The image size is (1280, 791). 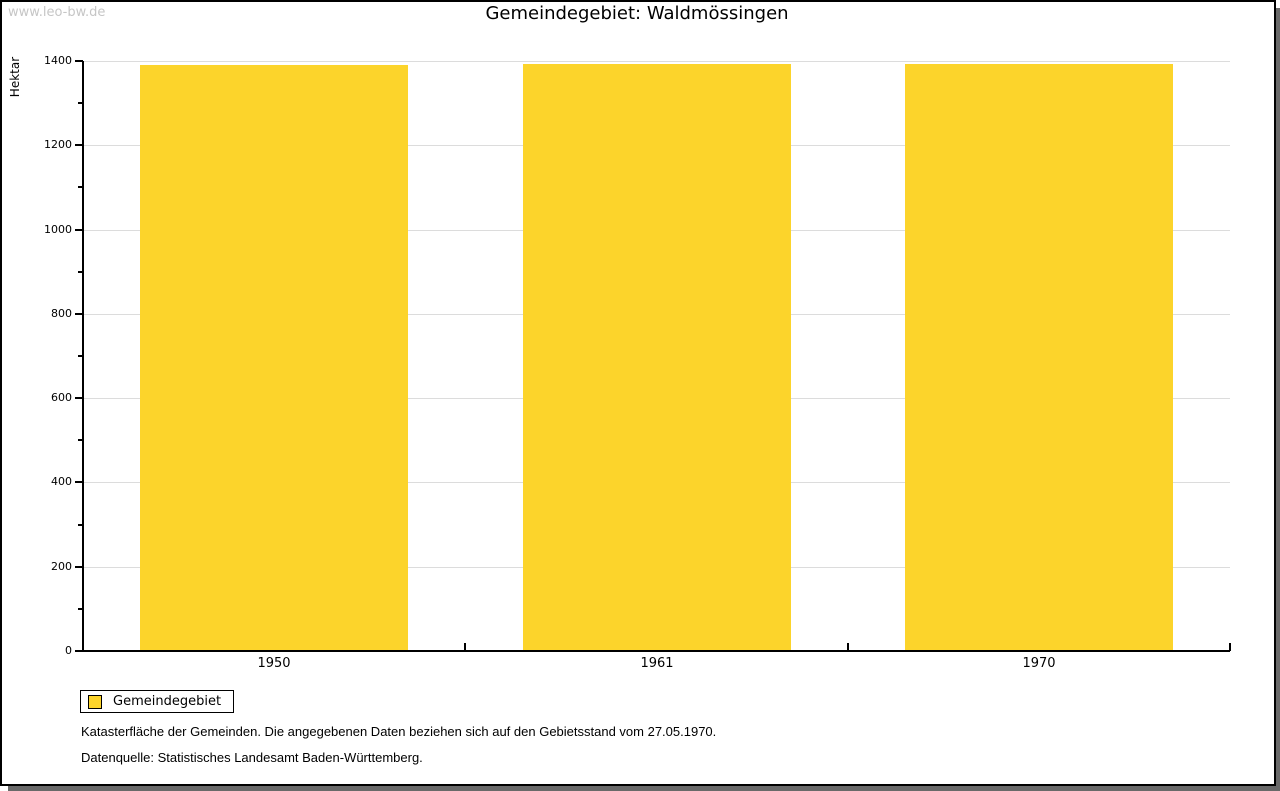 I want to click on y-tick-label-1200: 1200, so click(x=58, y=144).